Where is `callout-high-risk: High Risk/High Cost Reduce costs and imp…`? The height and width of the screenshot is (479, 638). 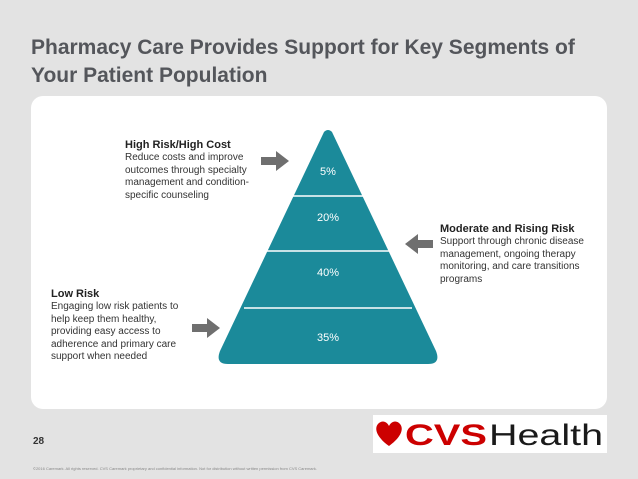 callout-high-risk: High Risk/High Cost Reduce costs and imp… is located at coordinates (195, 170).